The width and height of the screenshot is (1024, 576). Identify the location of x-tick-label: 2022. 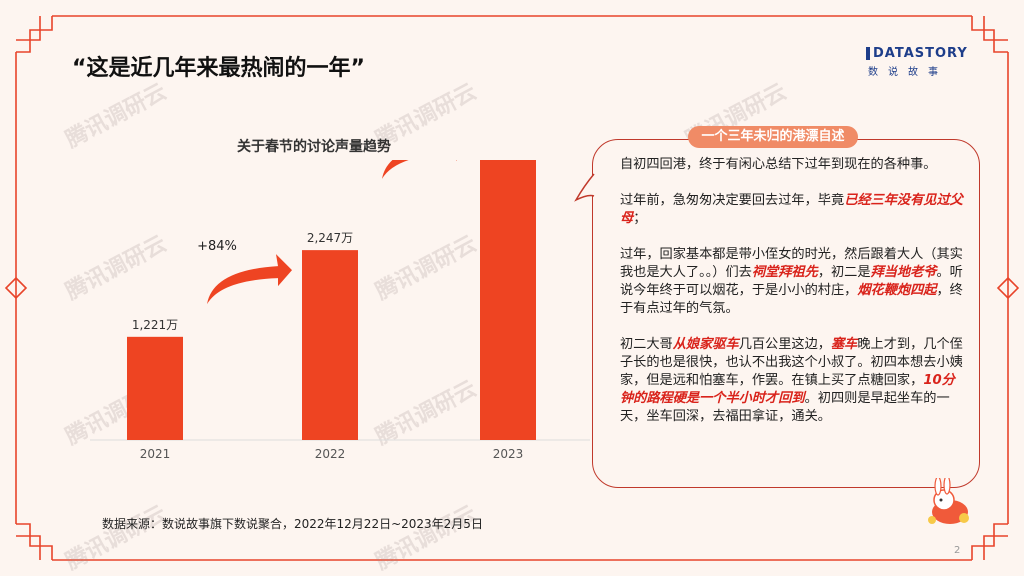
(330, 454).